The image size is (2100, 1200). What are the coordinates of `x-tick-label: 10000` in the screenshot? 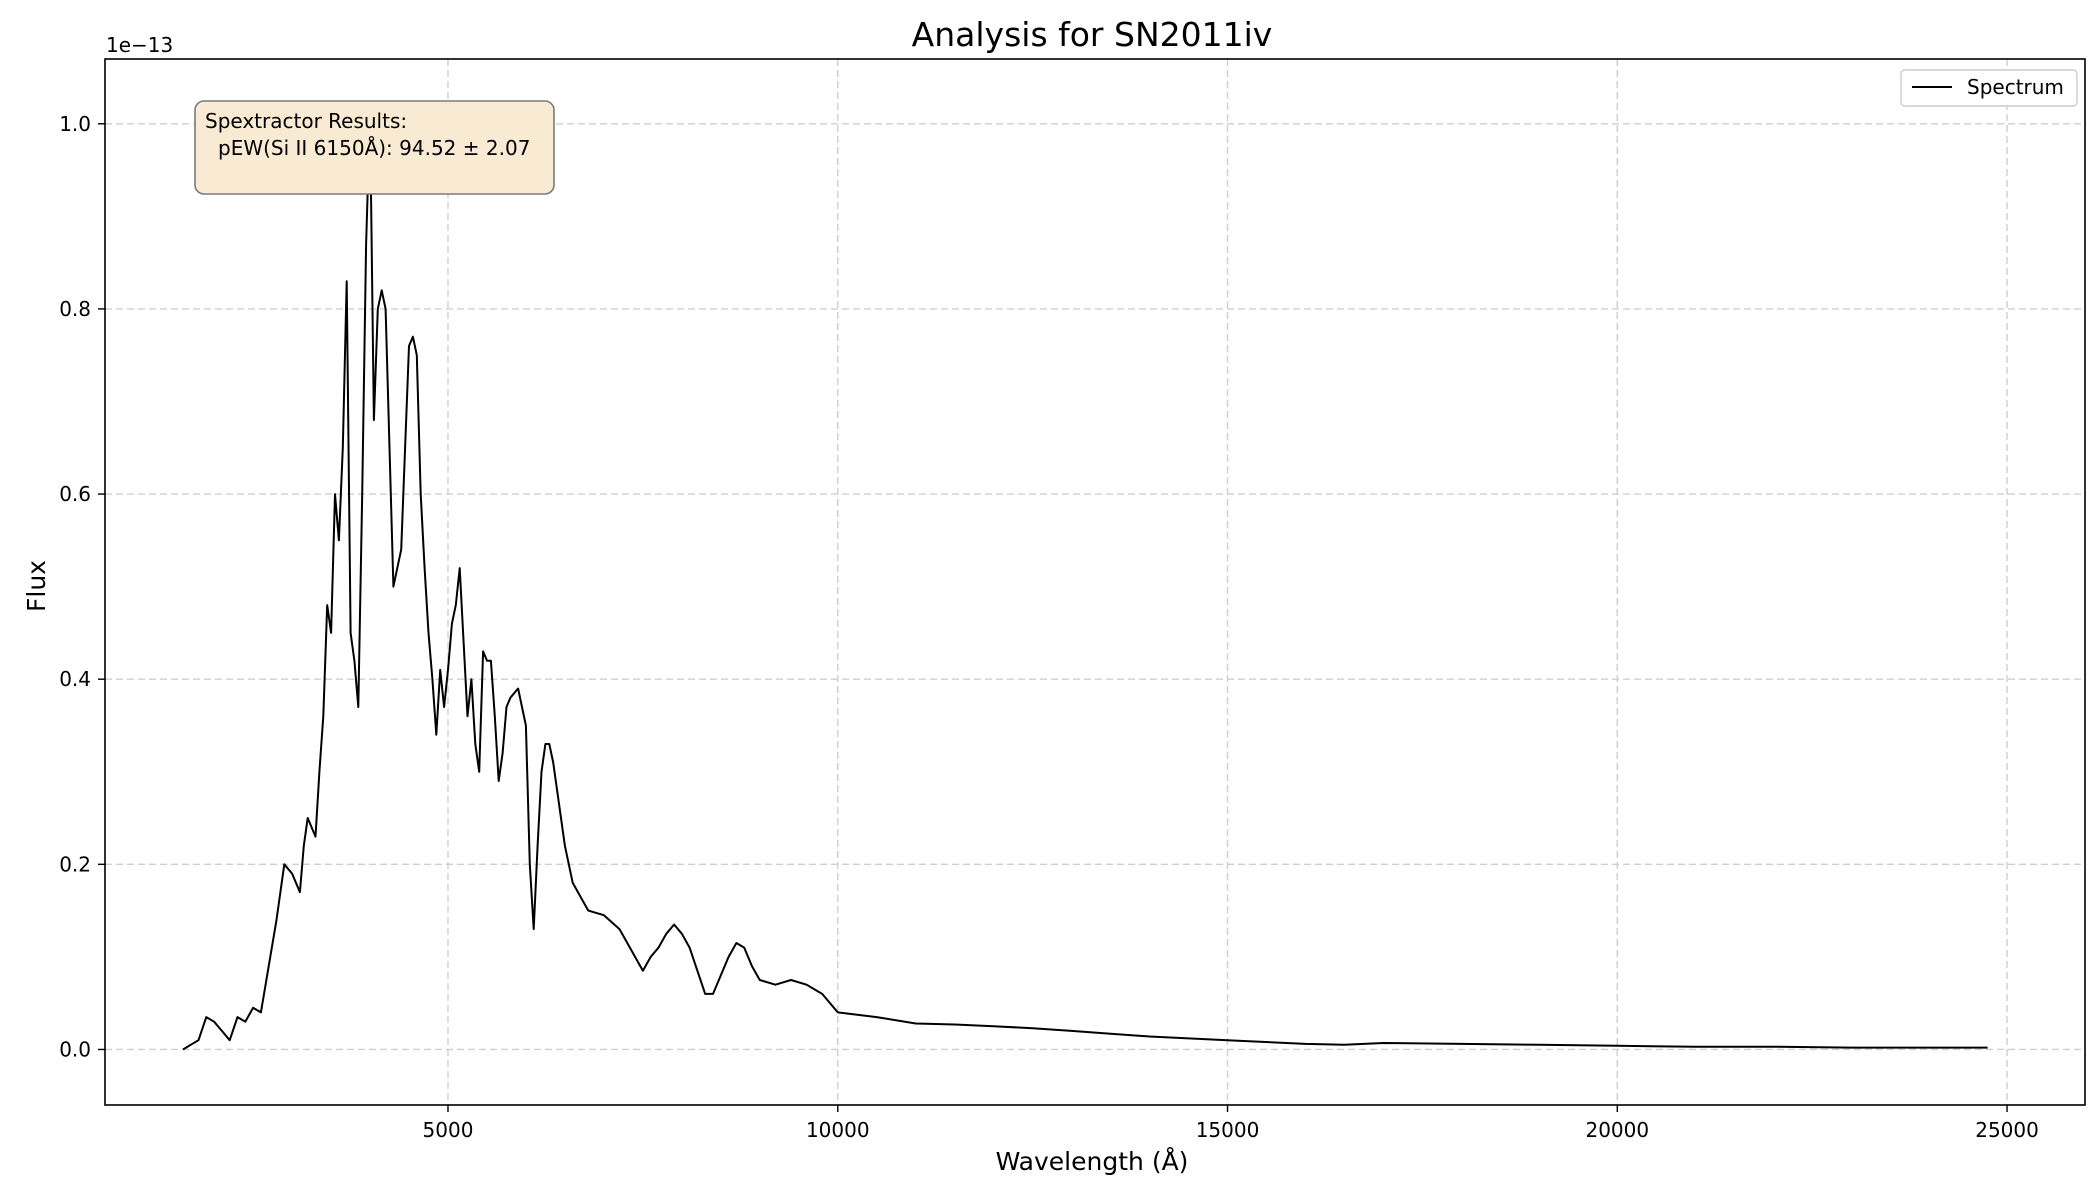 It's located at (838, 1130).